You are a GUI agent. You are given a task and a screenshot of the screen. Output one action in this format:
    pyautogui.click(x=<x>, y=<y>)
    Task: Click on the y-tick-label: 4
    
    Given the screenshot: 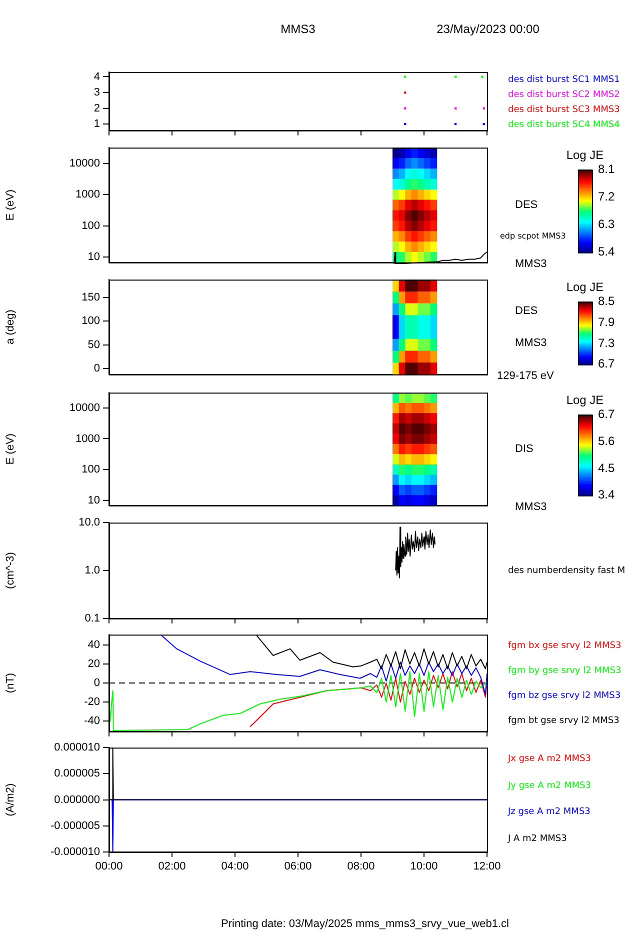 What is the action you would take?
    pyautogui.click(x=97, y=76)
    